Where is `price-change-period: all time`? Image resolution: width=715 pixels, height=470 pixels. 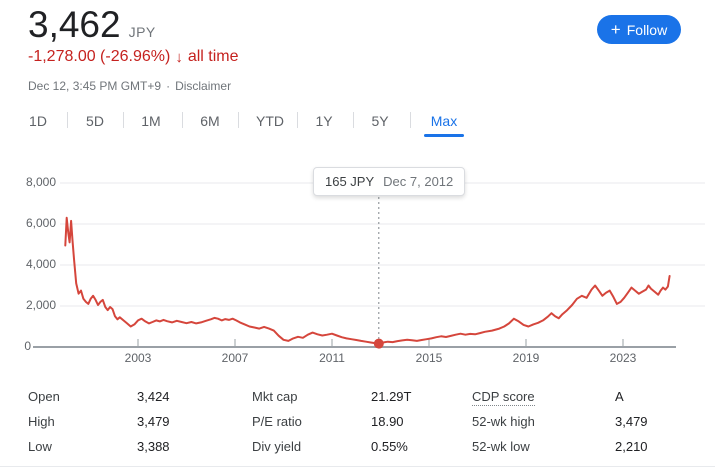 price-change-period: all time is located at coordinates (213, 56).